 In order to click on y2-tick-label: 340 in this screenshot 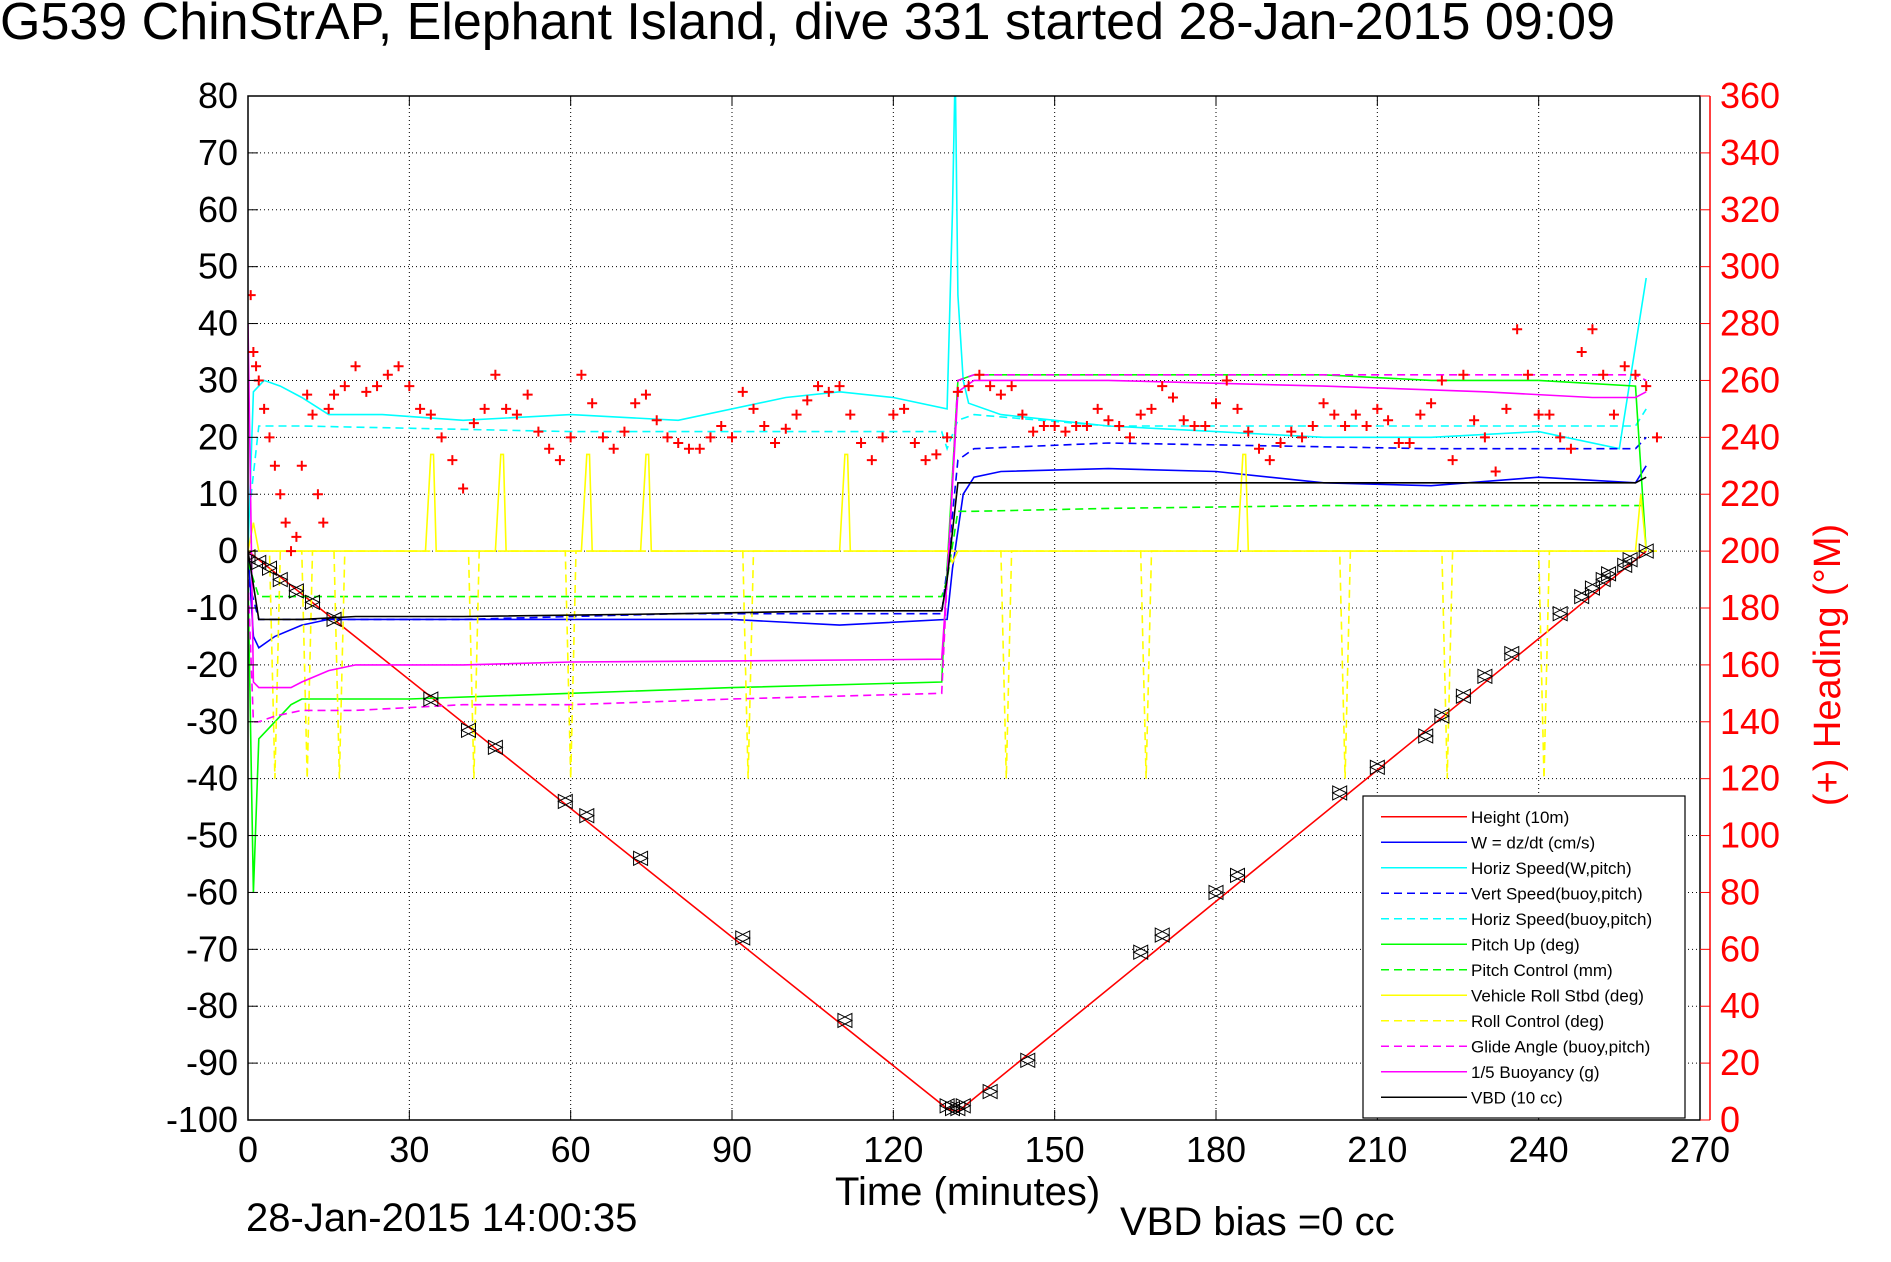, I will do `click(1750, 152)`.